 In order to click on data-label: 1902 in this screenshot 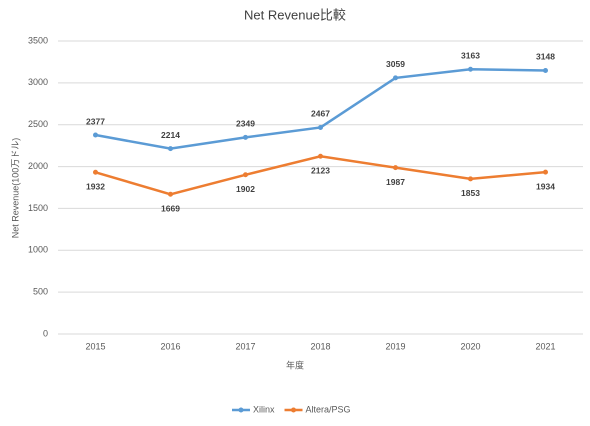, I will do `click(245, 189)`.